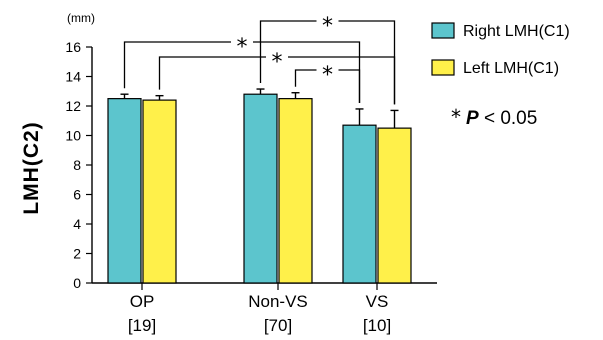 Image resolution: width=603 pixels, height=340 pixels. I want to click on legend-swatch-right, so click(443, 30).